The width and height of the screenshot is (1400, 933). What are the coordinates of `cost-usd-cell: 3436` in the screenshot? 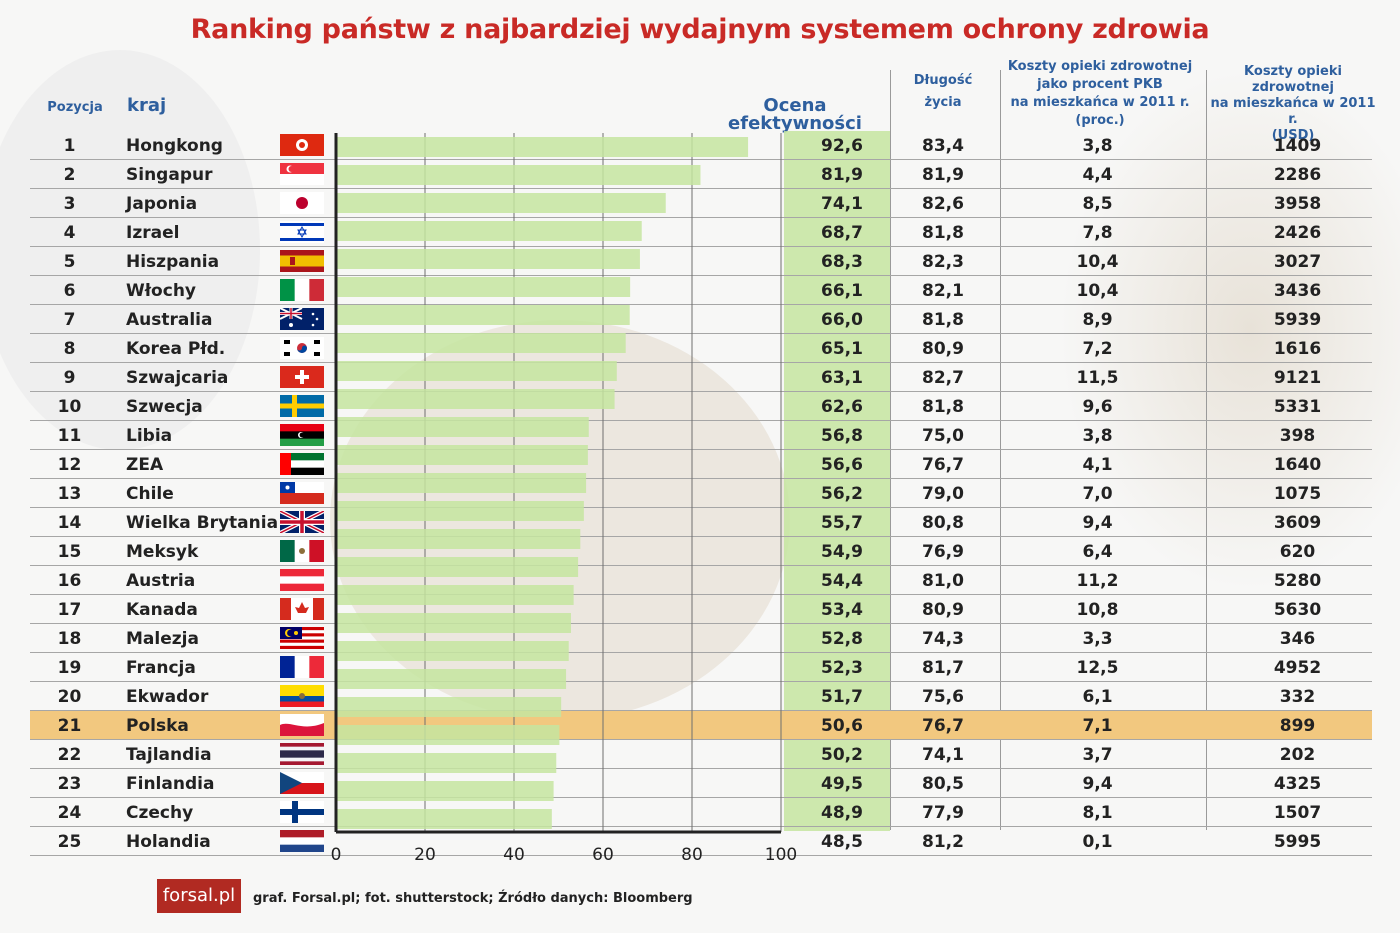 It's located at (1297, 291).